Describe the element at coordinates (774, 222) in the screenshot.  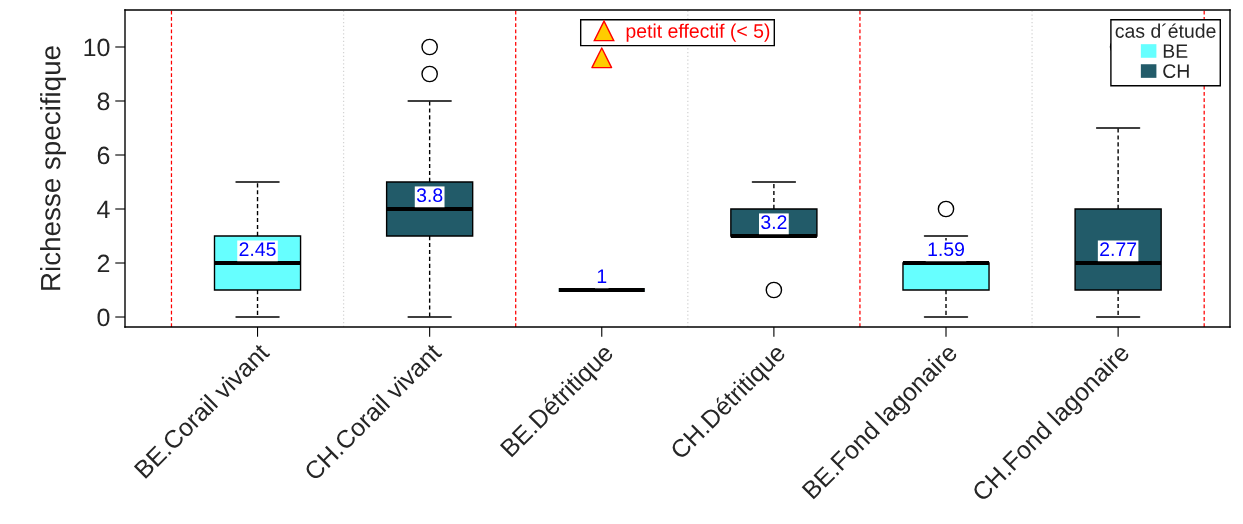
I see `text: 3.2` at that location.